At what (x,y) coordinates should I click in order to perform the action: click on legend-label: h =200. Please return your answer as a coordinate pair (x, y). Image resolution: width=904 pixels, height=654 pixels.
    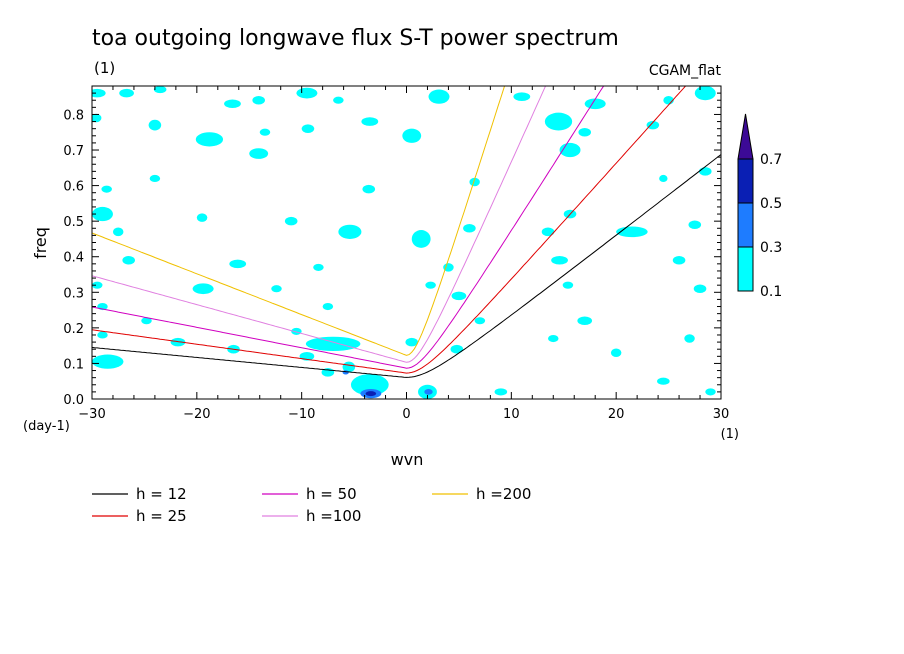
    Looking at the image, I should click on (503, 494).